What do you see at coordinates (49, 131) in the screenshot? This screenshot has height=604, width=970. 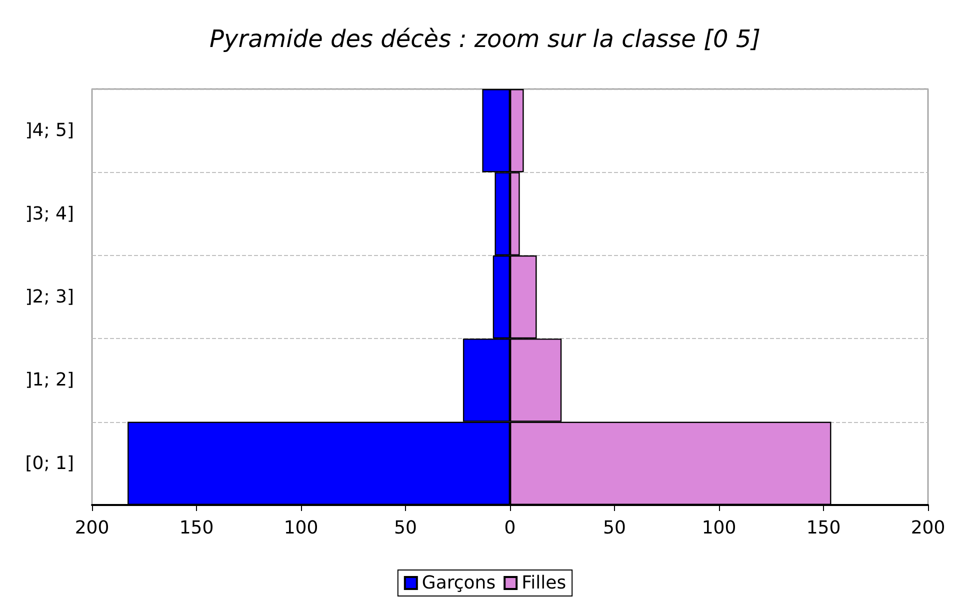 I see `y-tick-label: ]4; 5]` at bounding box center [49, 131].